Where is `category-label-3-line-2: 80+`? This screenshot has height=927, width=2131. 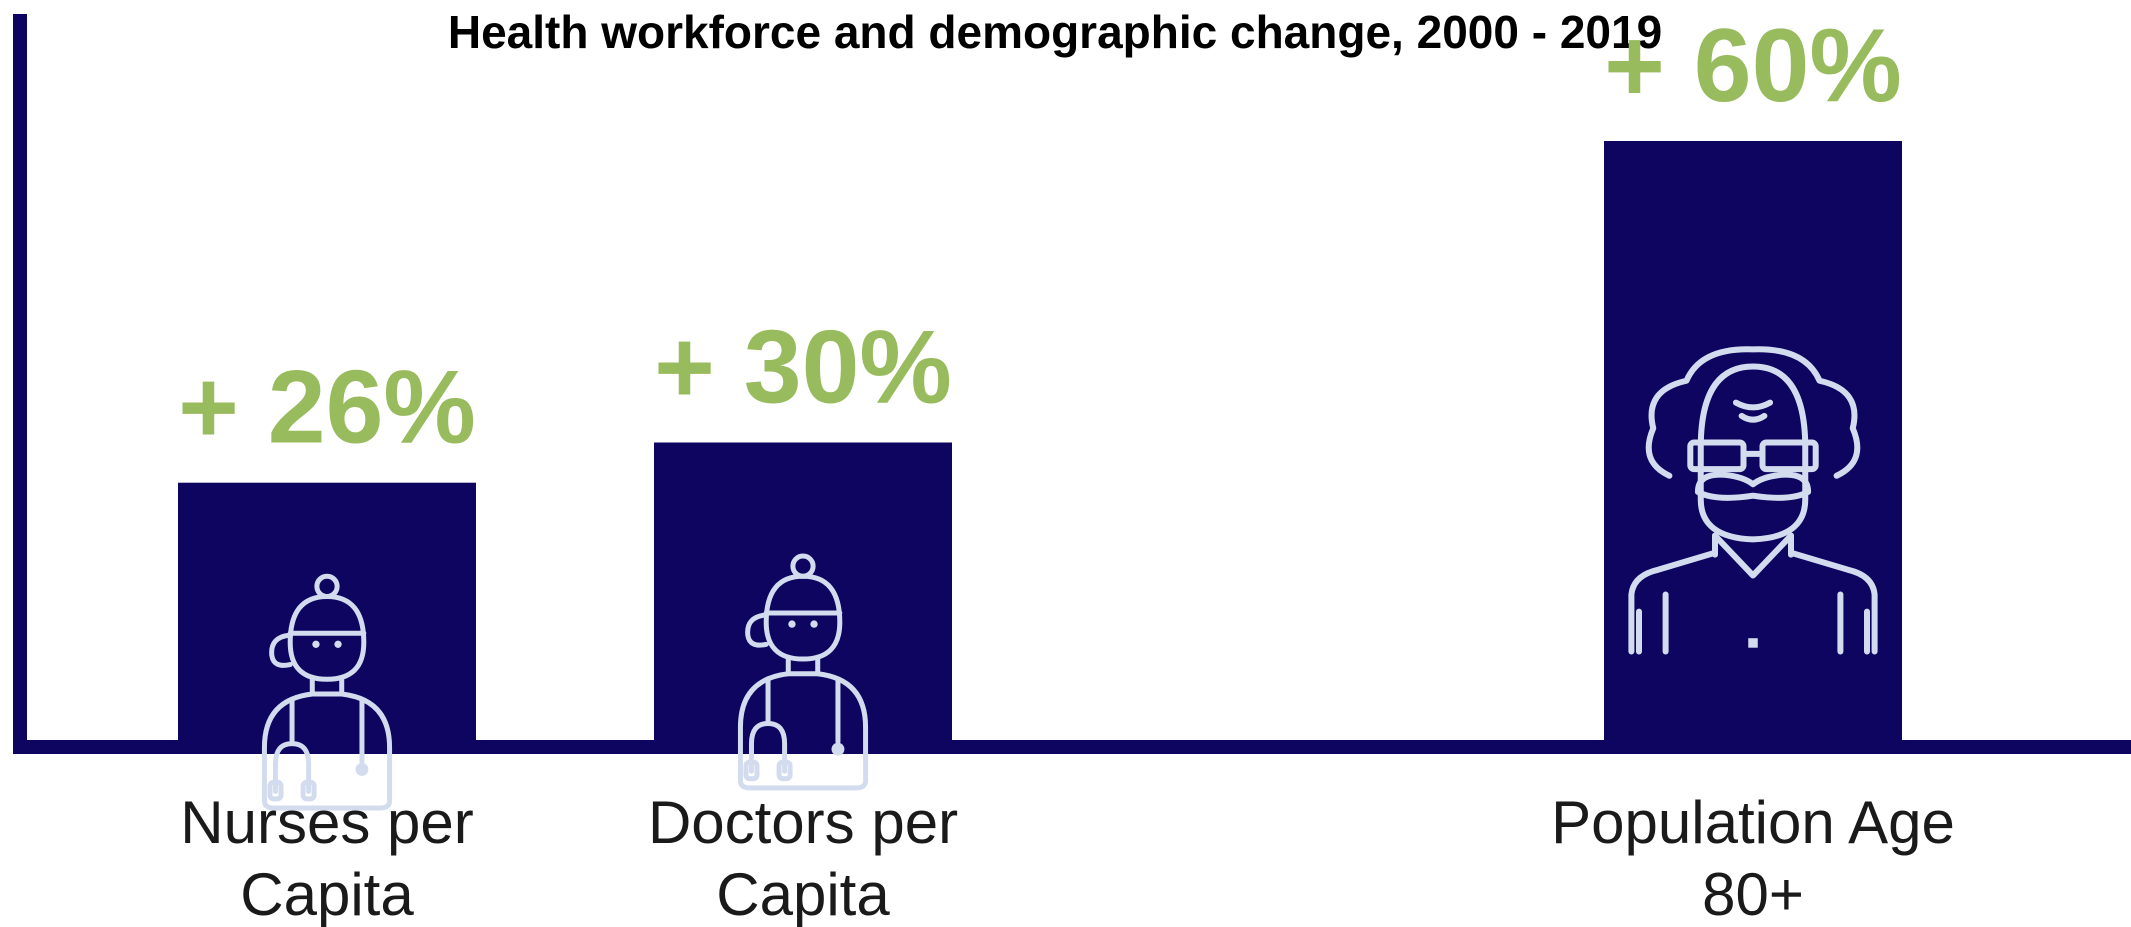
category-label-3-line-2: 80+ is located at coordinates (1753, 894).